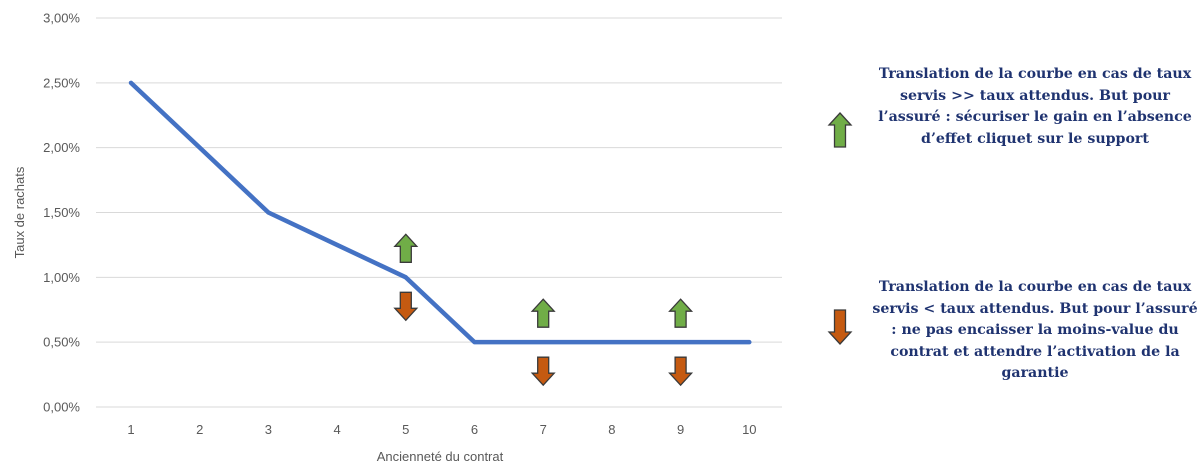 The width and height of the screenshot is (1197, 466). I want to click on x-tick-label: 2, so click(199, 429).